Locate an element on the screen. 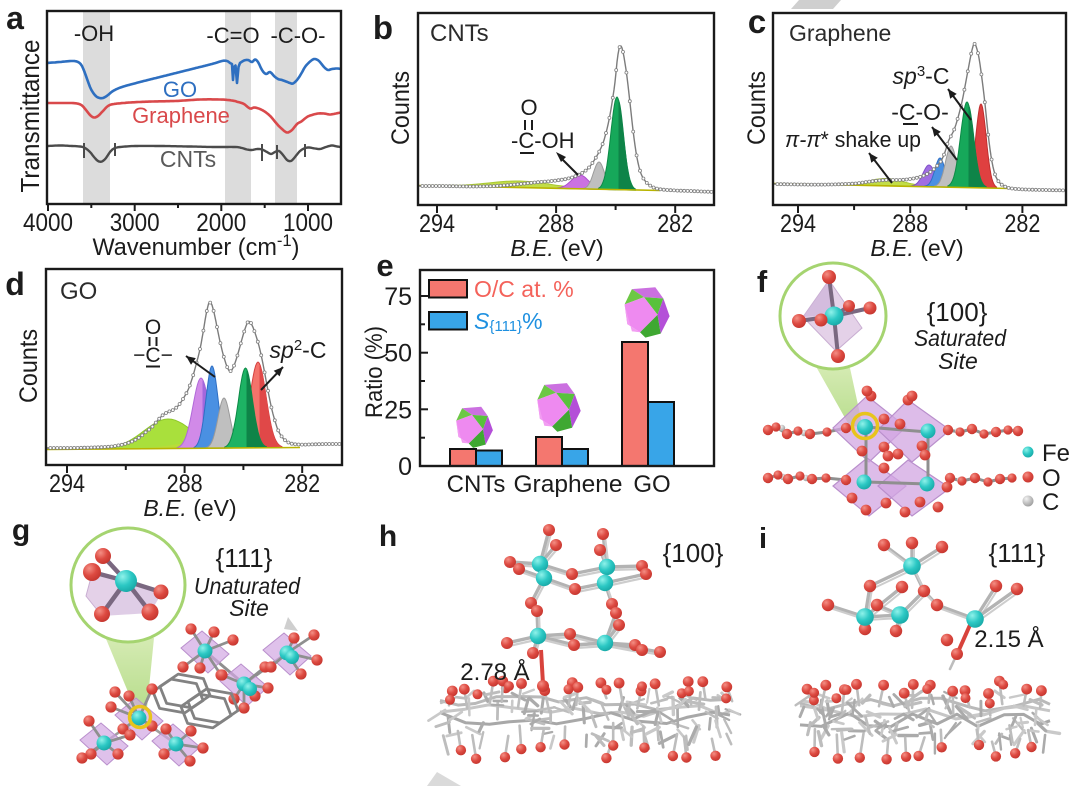 The width and height of the screenshot is (1080, 786). svg-text: a is located at coordinates (15, 18).